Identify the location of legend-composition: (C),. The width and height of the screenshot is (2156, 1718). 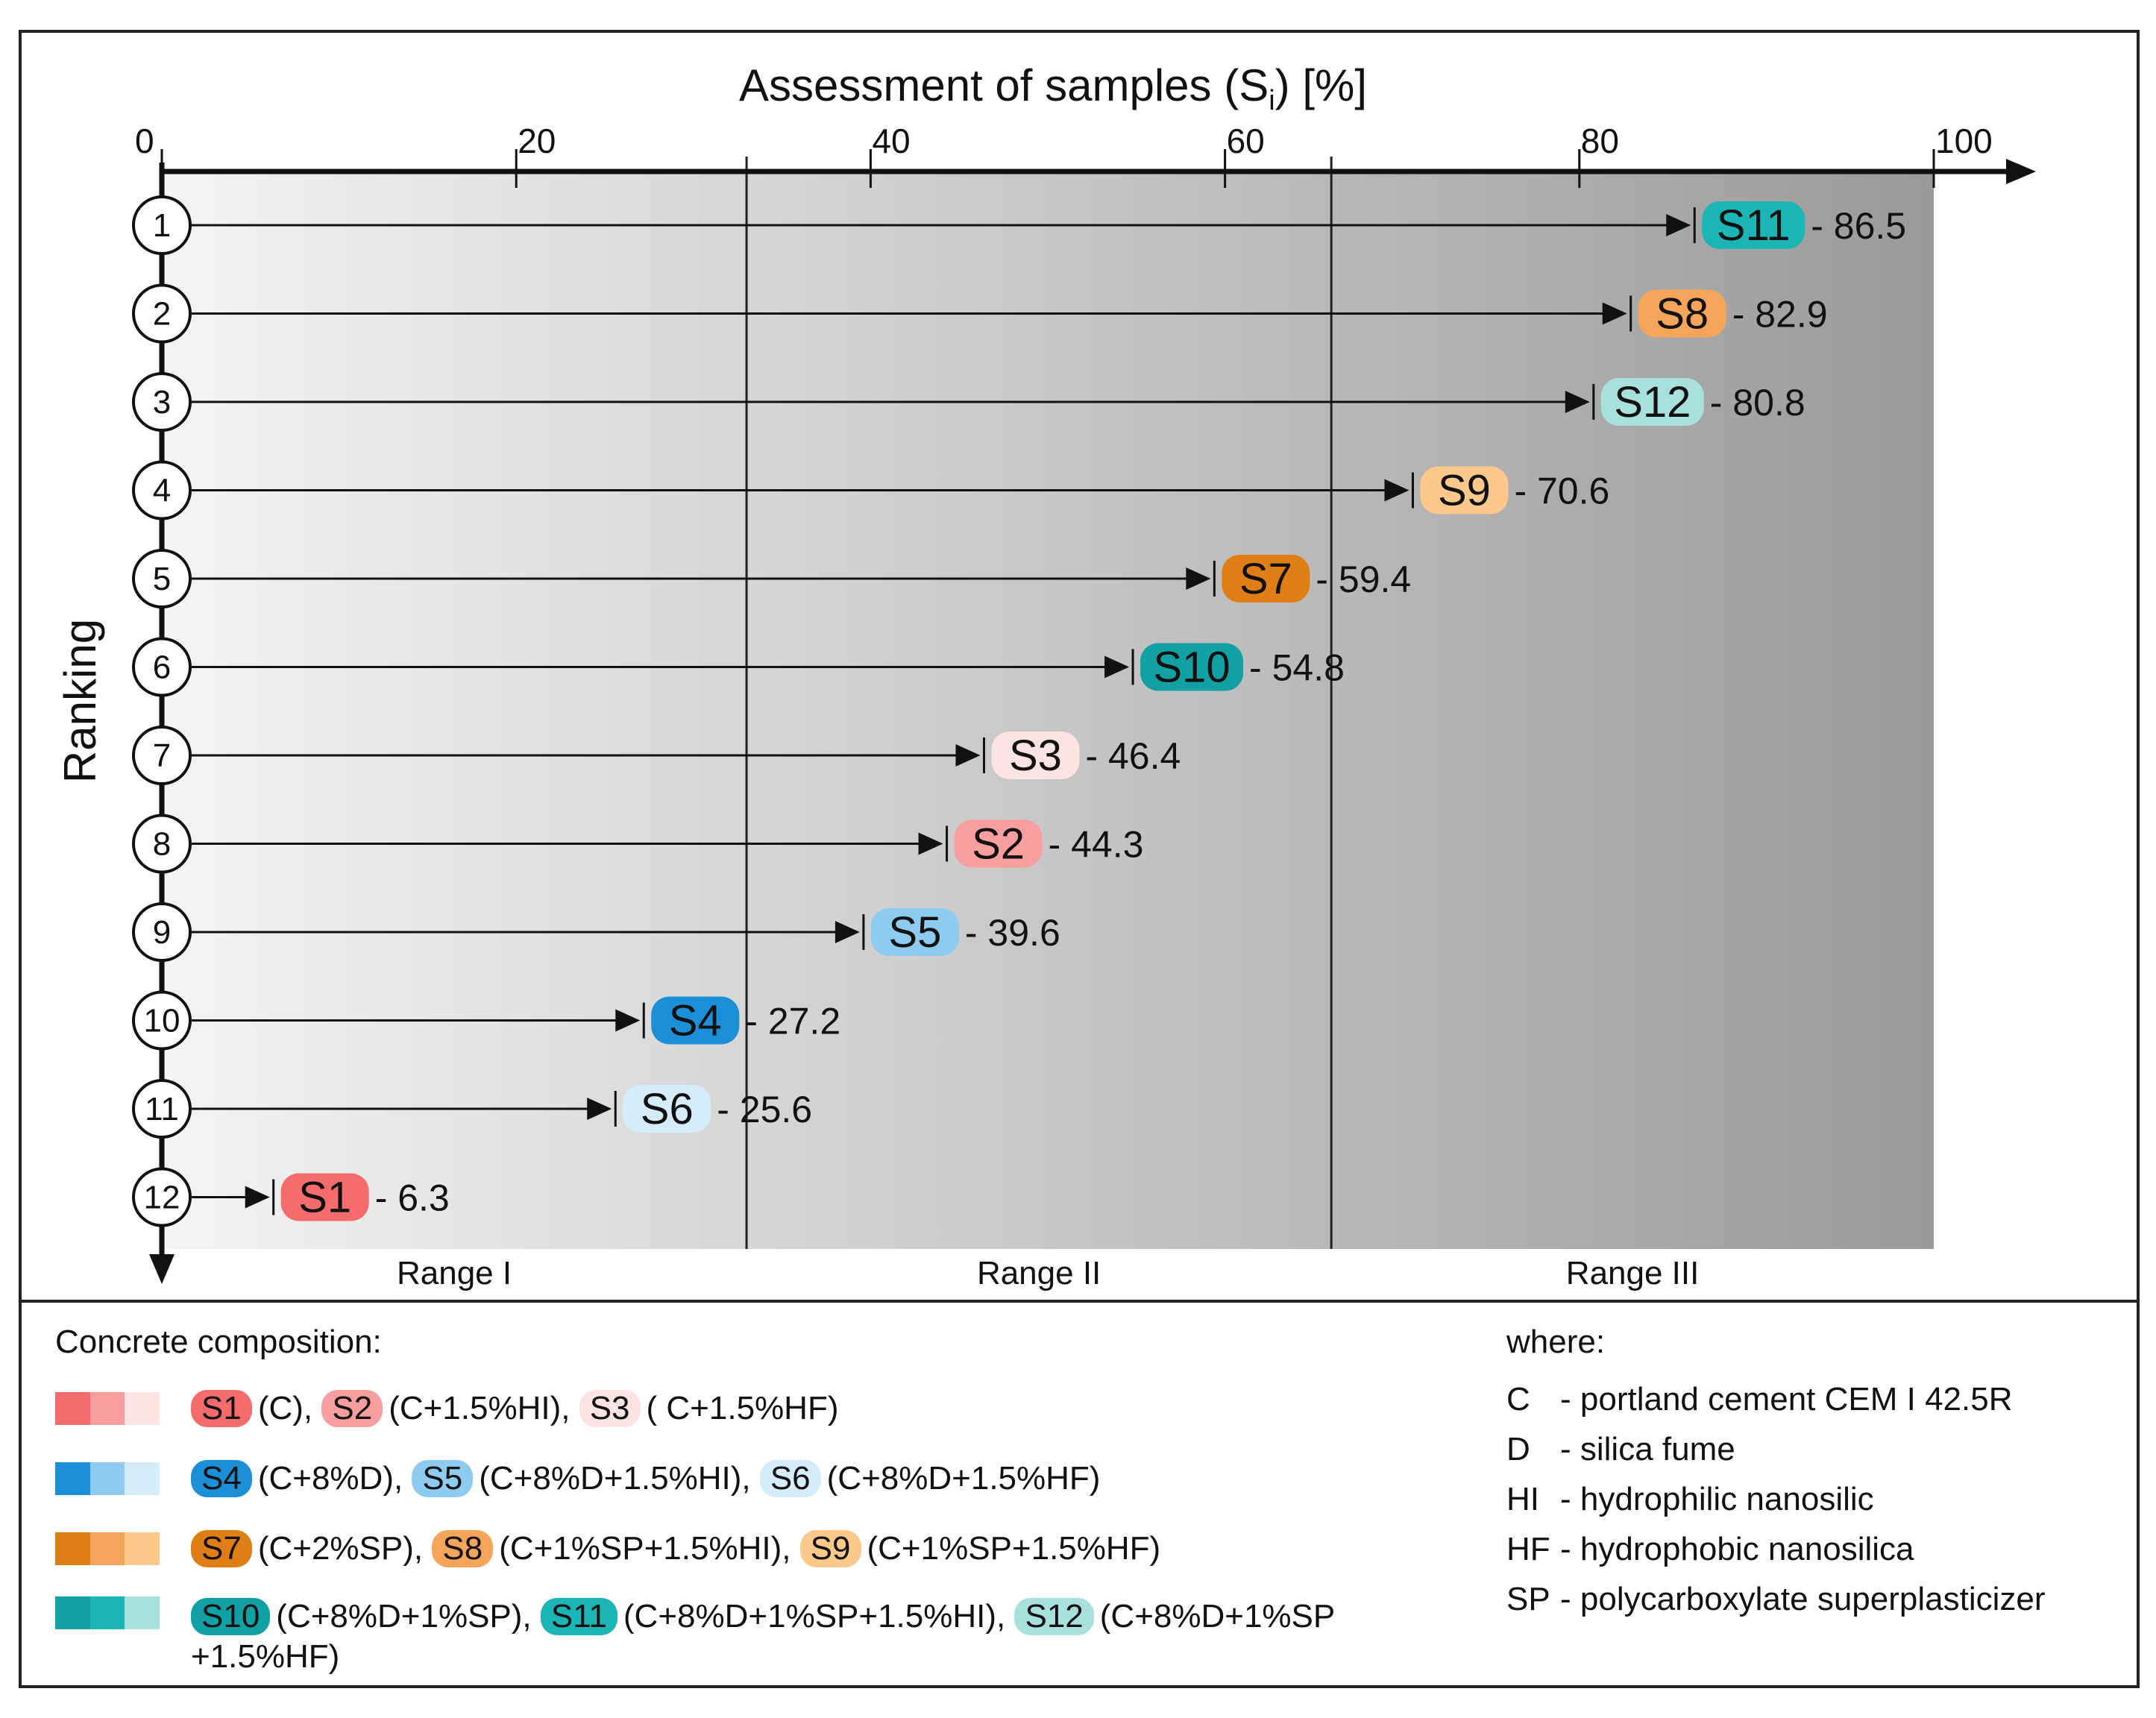
(289, 1408).